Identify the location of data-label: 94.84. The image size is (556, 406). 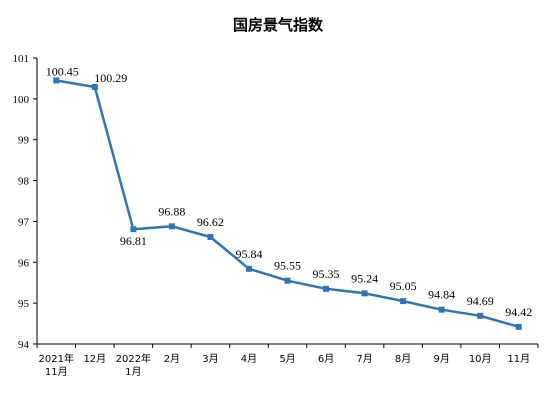
(441, 295).